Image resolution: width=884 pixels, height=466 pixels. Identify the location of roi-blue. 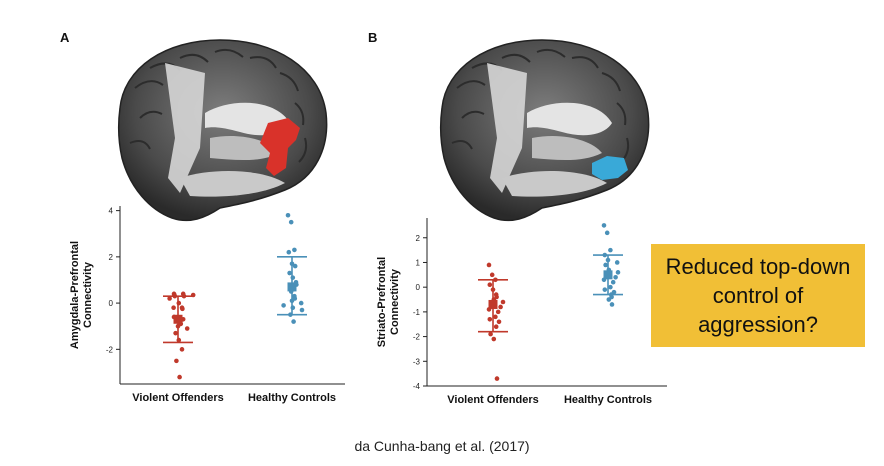
(610, 168).